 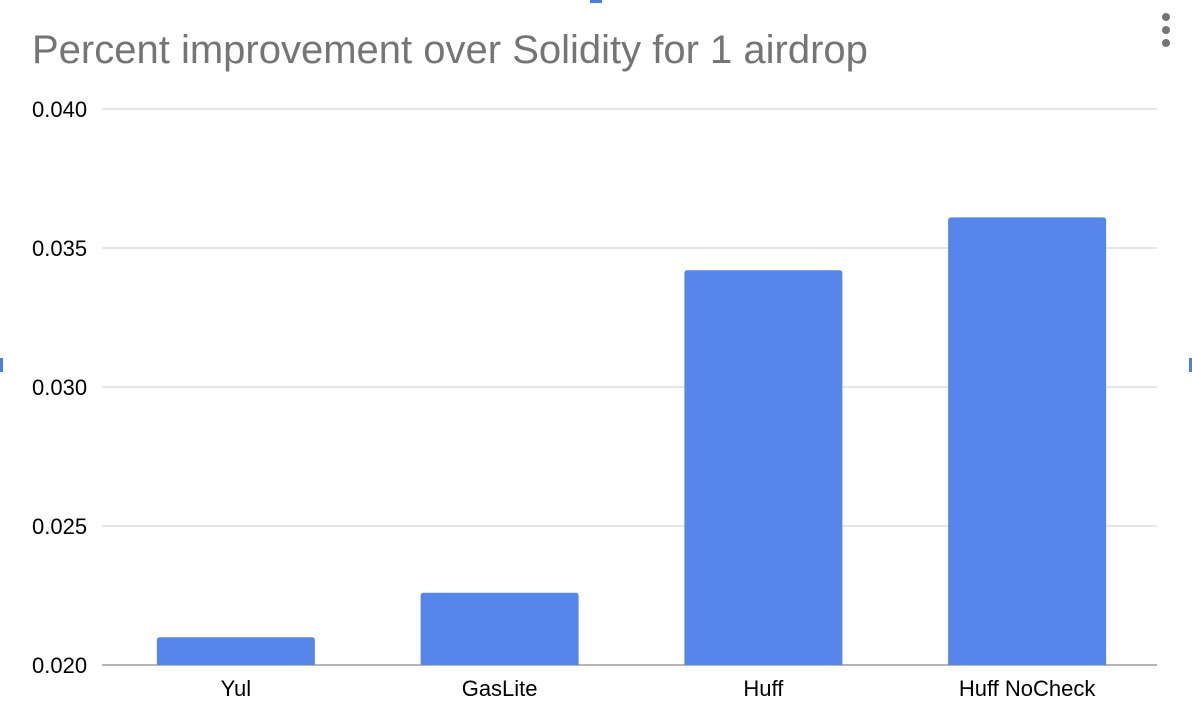 I want to click on selection-handle-right, so click(x=1190, y=365).